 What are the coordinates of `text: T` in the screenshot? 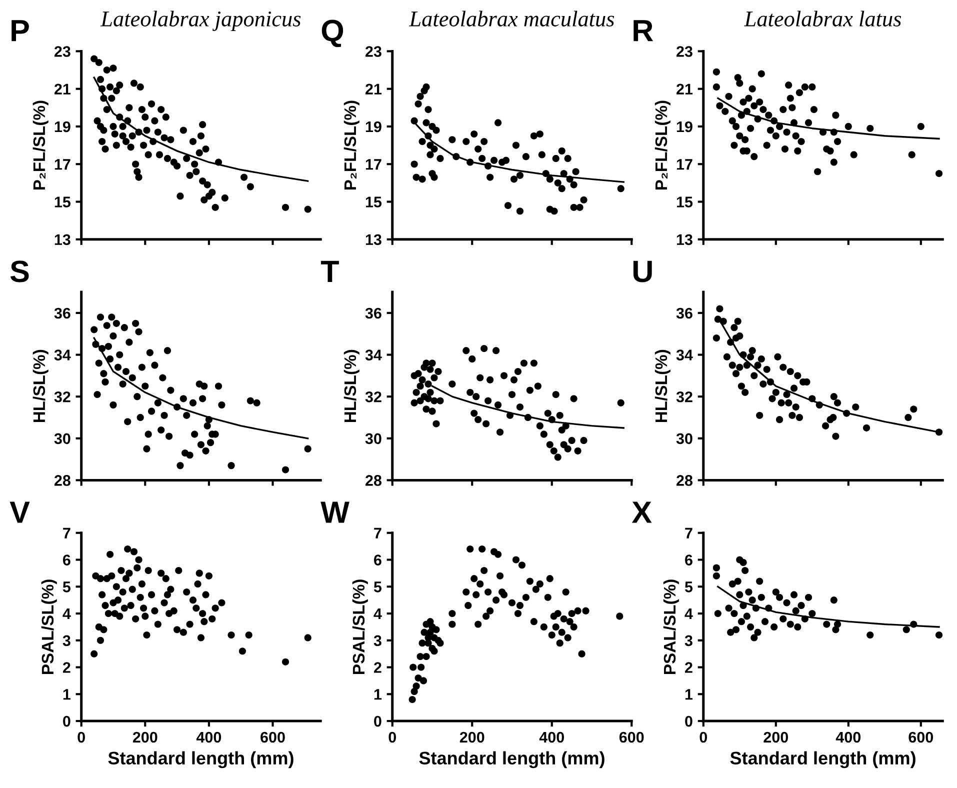 It's located at (329, 271).